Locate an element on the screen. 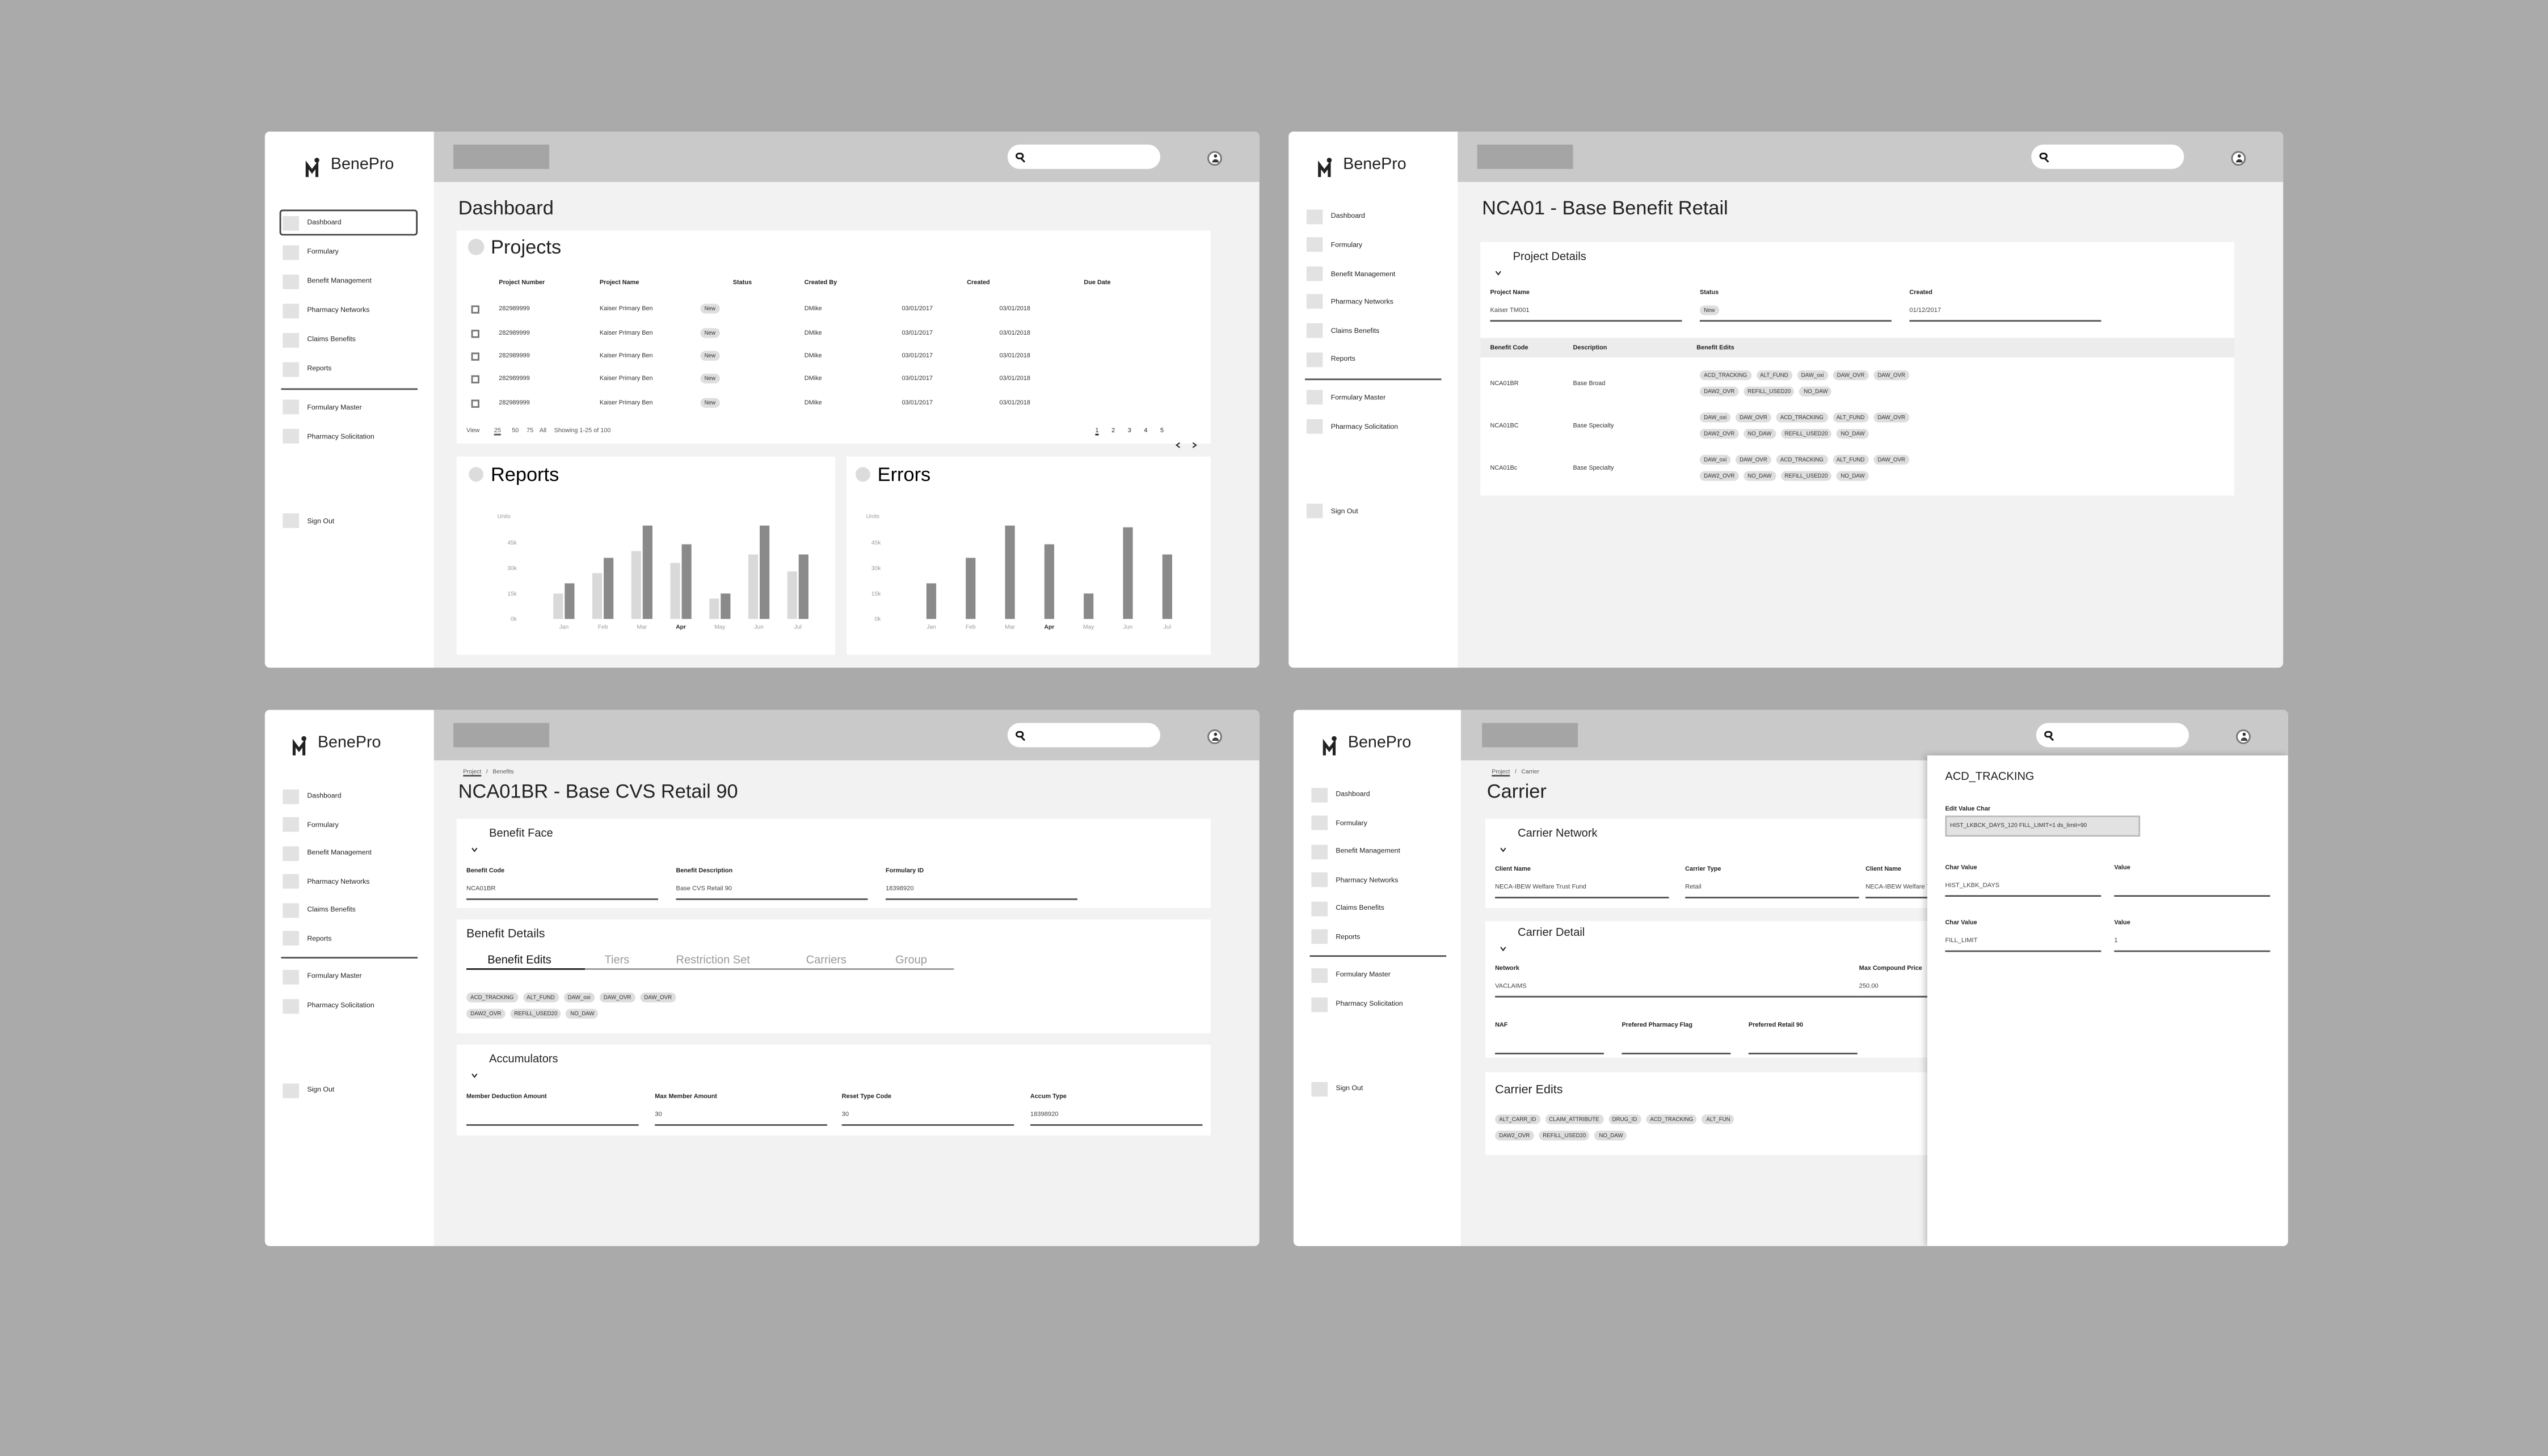 This screenshot has height=1456, width=2548. tab: Group is located at coordinates (911, 961).